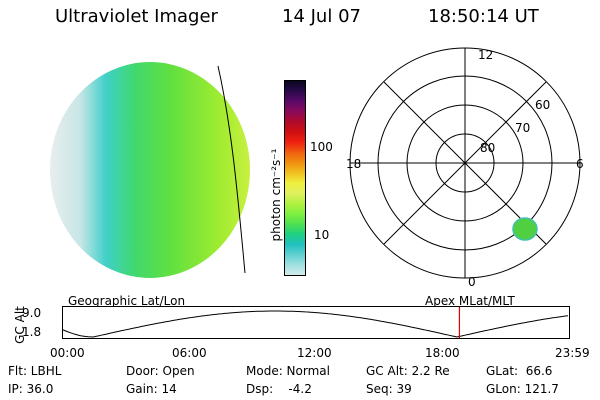 The height and width of the screenshot is (400, 600). I want to click on colorbar-label: photon cm⁻²s⁻¹, so click(276, 195).